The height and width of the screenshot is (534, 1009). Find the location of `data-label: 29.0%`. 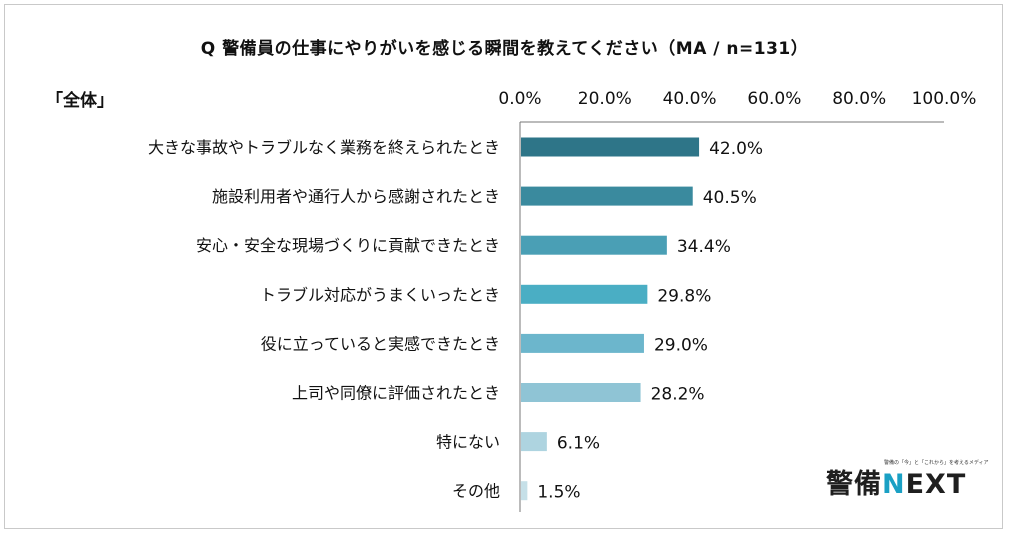

data-label: 29.0% is located at coordinates (681, 345).